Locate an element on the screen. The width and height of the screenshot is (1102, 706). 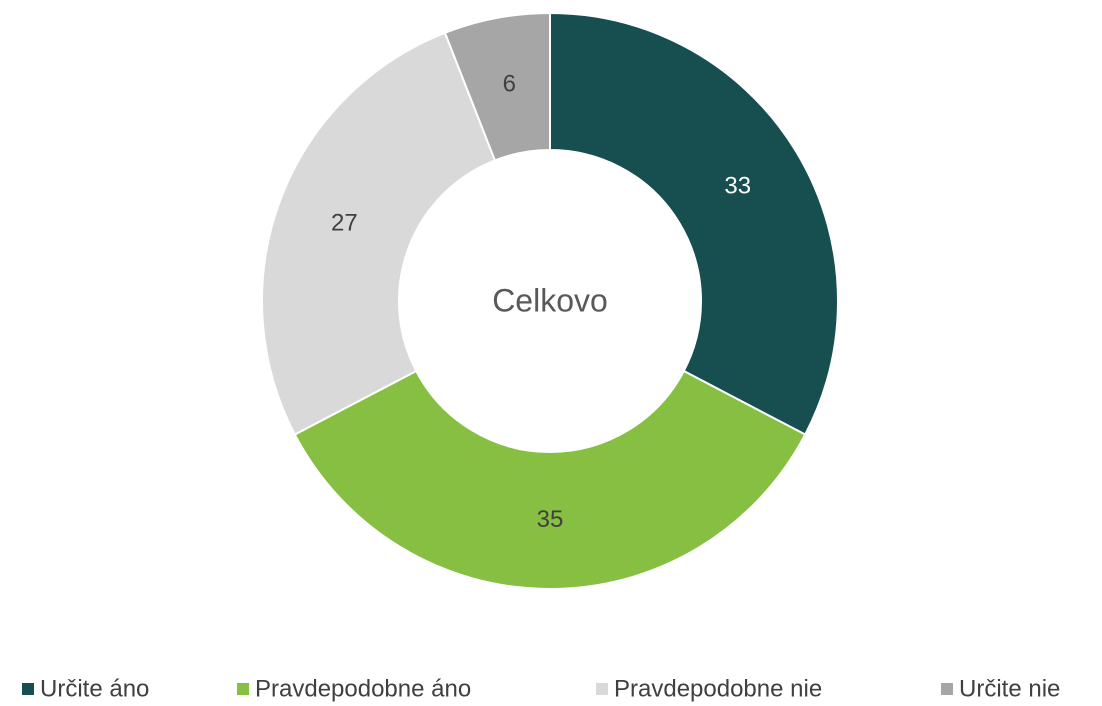
legend-label: Určite áno is located at coordinates (94, 688).